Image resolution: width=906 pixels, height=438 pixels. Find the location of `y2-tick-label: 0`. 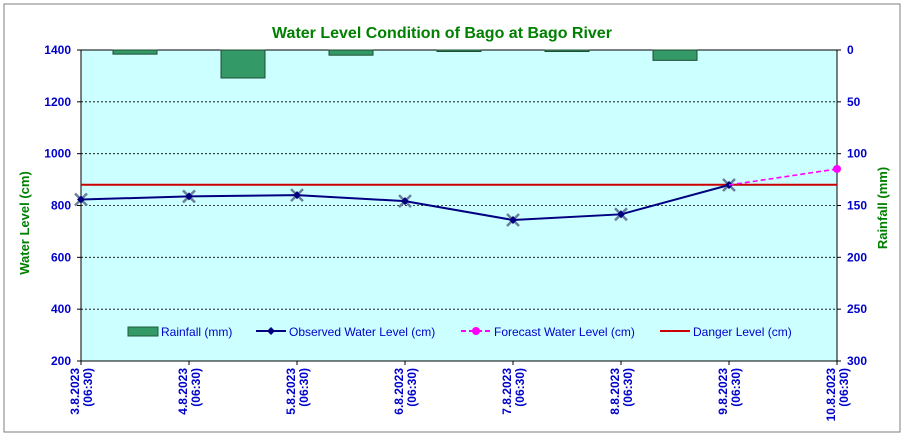

y2-tick-label: 0 is located at coordinates (850, 50).